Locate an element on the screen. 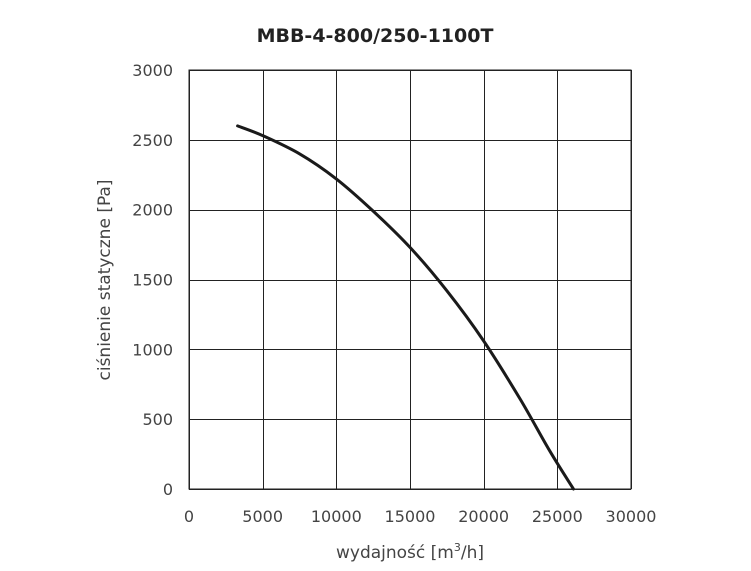  y-tick-label: 1500 is located at coordinates (152, 280).